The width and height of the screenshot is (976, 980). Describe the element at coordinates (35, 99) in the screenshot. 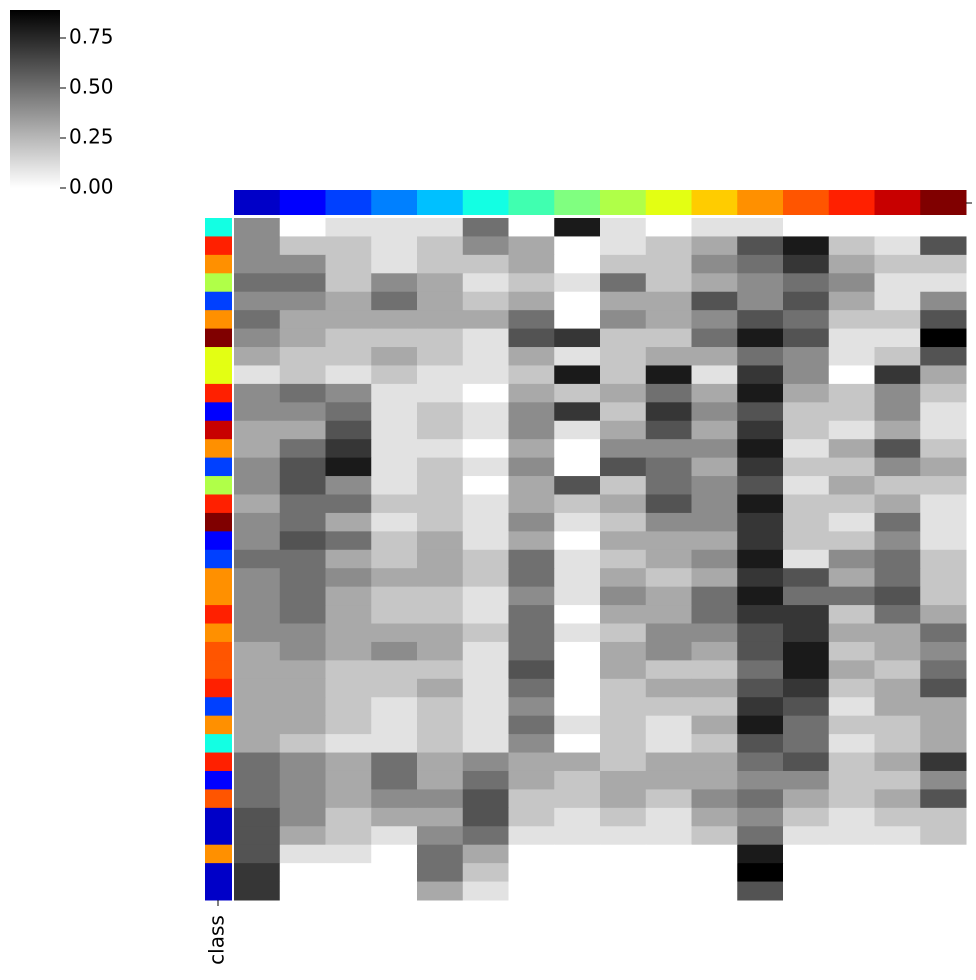

I see `colorbar` at that location.